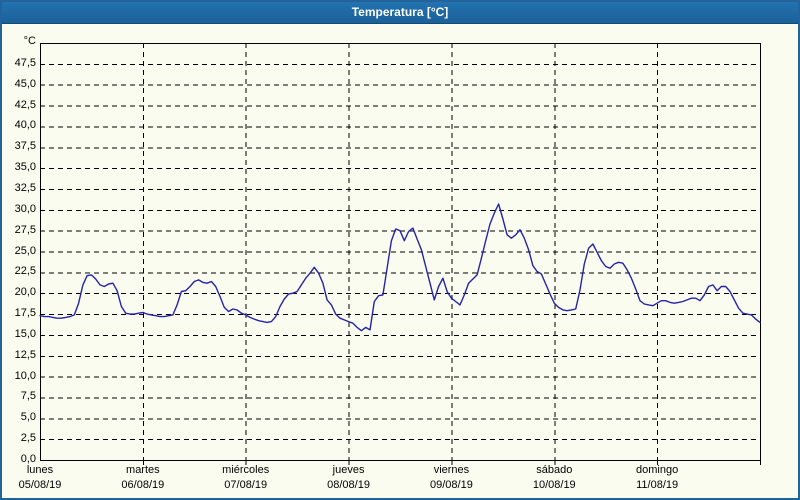  I want to click on y-tick-label: 47,5, so click(25, 62).